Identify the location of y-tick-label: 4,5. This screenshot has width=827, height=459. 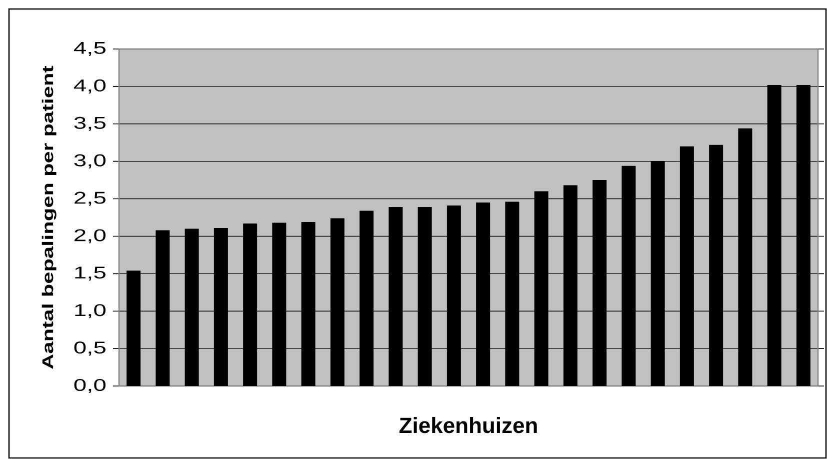
(90, 49).